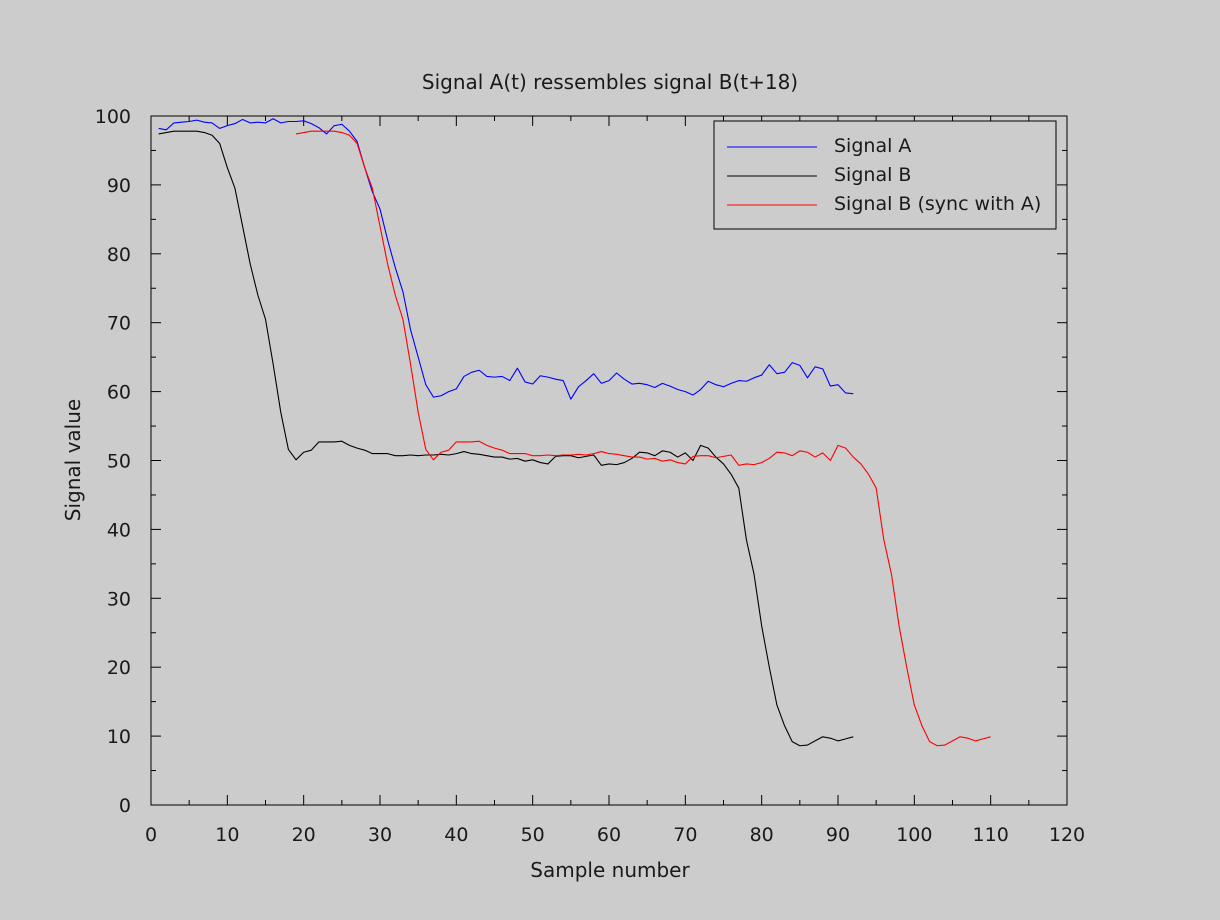 The image size is (1220, 920). What do you see at coordinates (610, 870) in the screenshot?
I see `x-axis-label: Sample number` at bounding box center [610, 870].